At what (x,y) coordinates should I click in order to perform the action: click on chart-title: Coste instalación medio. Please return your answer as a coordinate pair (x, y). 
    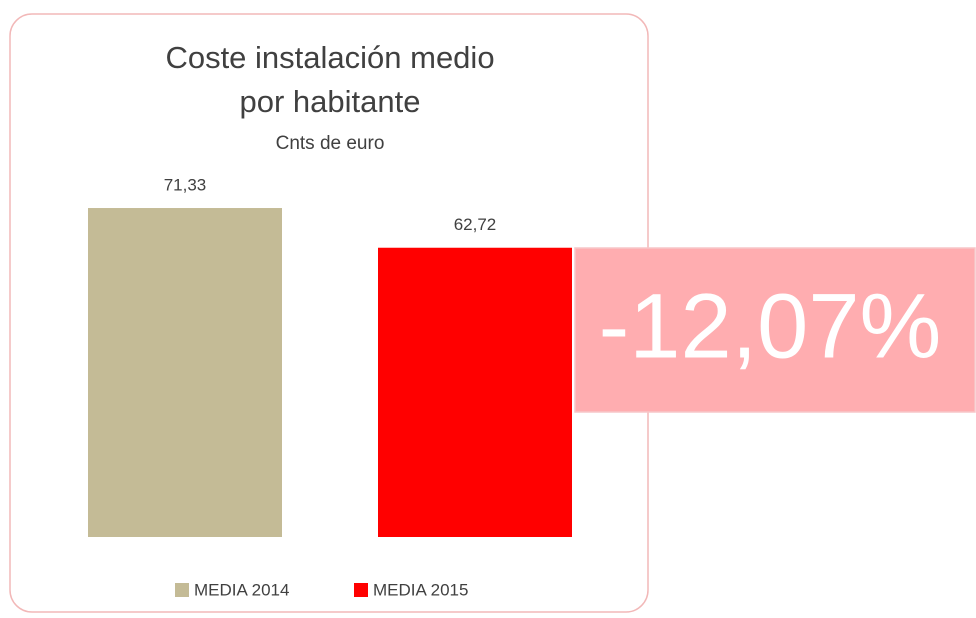
    Looking at the image, I should click on (329, 57).